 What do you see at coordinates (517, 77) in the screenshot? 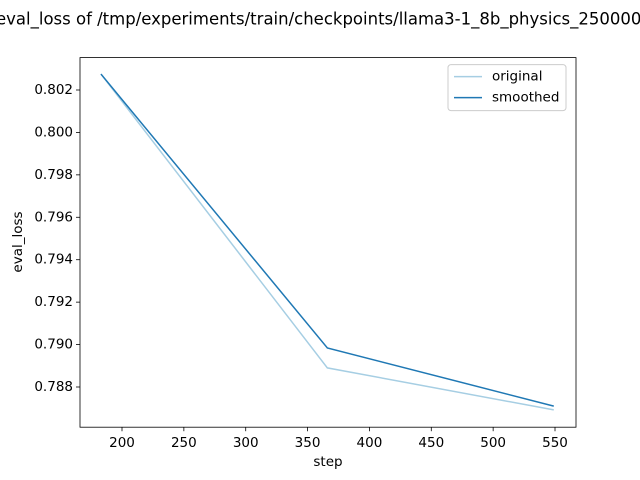
I see `legend-label: original` at bounding box center [517, 77].